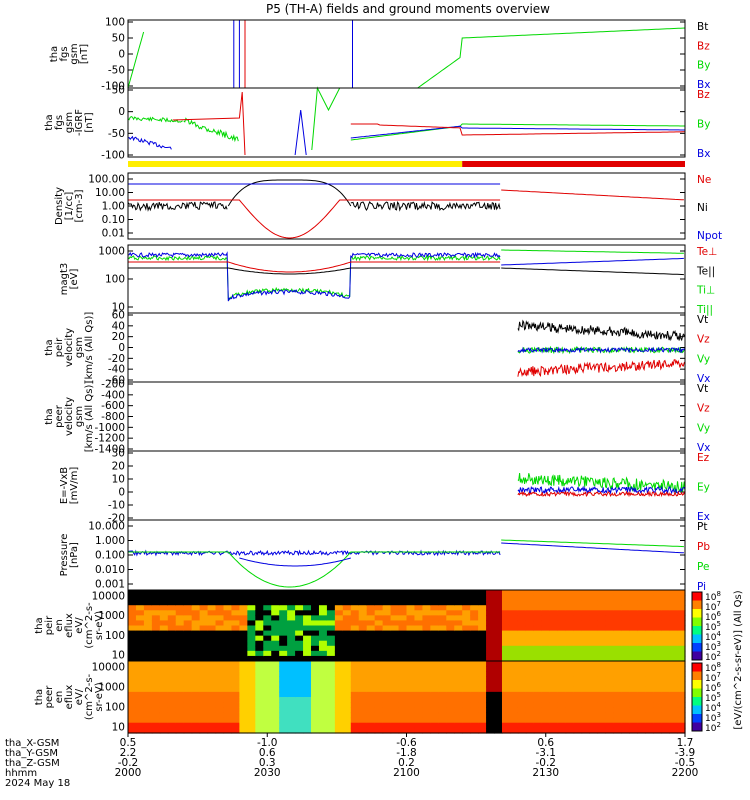 The image size is (750, 800). What do you see at coordinates (703, 409) in the screenshot?
I see `legend-vz: Vz` at bounding box center [703, 409].